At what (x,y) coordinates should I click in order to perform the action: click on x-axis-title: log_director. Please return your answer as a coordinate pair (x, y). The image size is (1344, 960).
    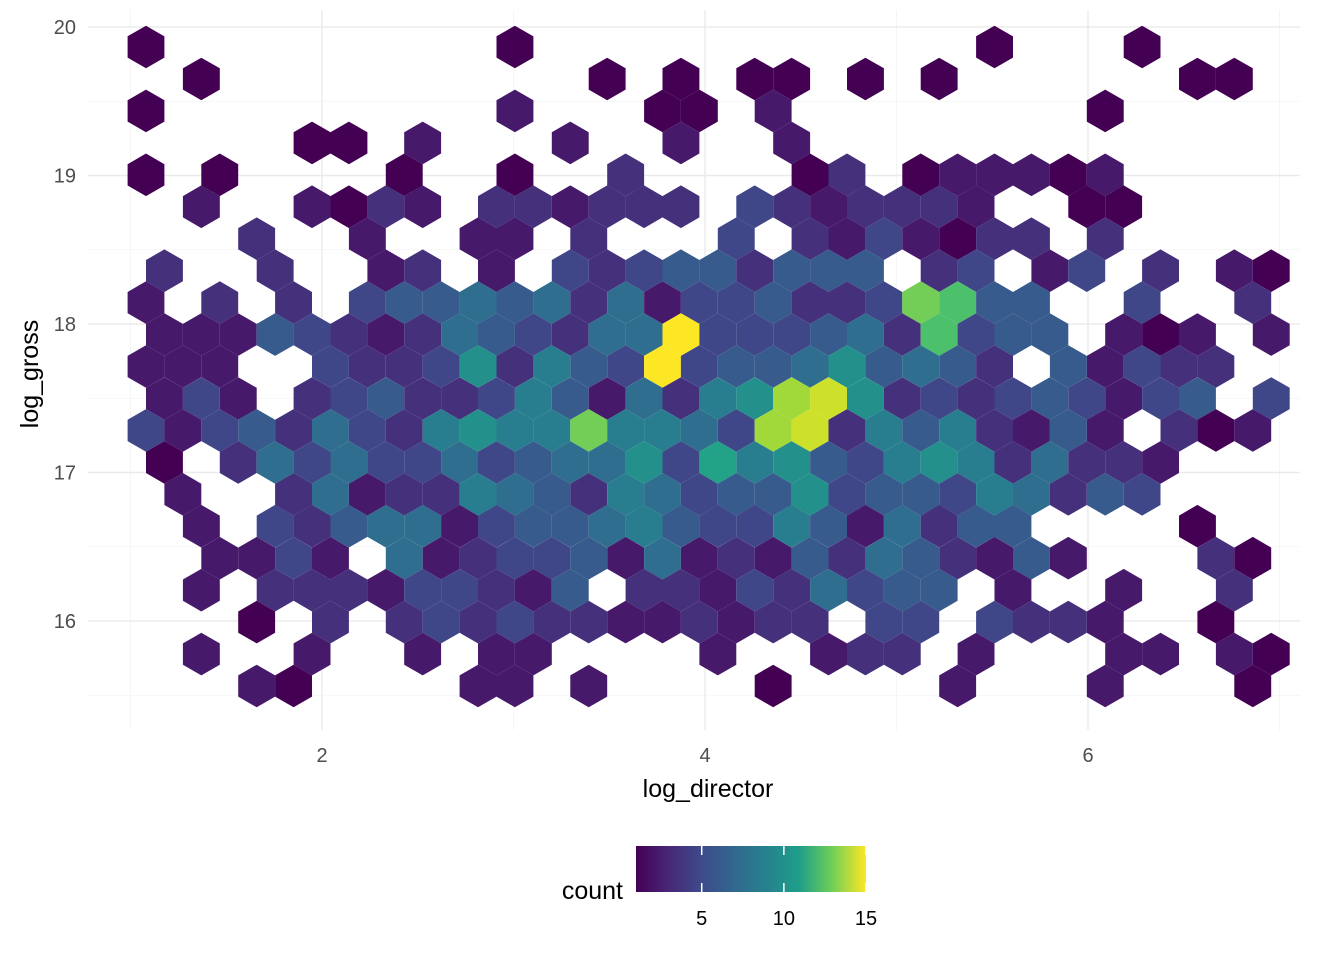
    Looking at the image, I should click on (708, 789).